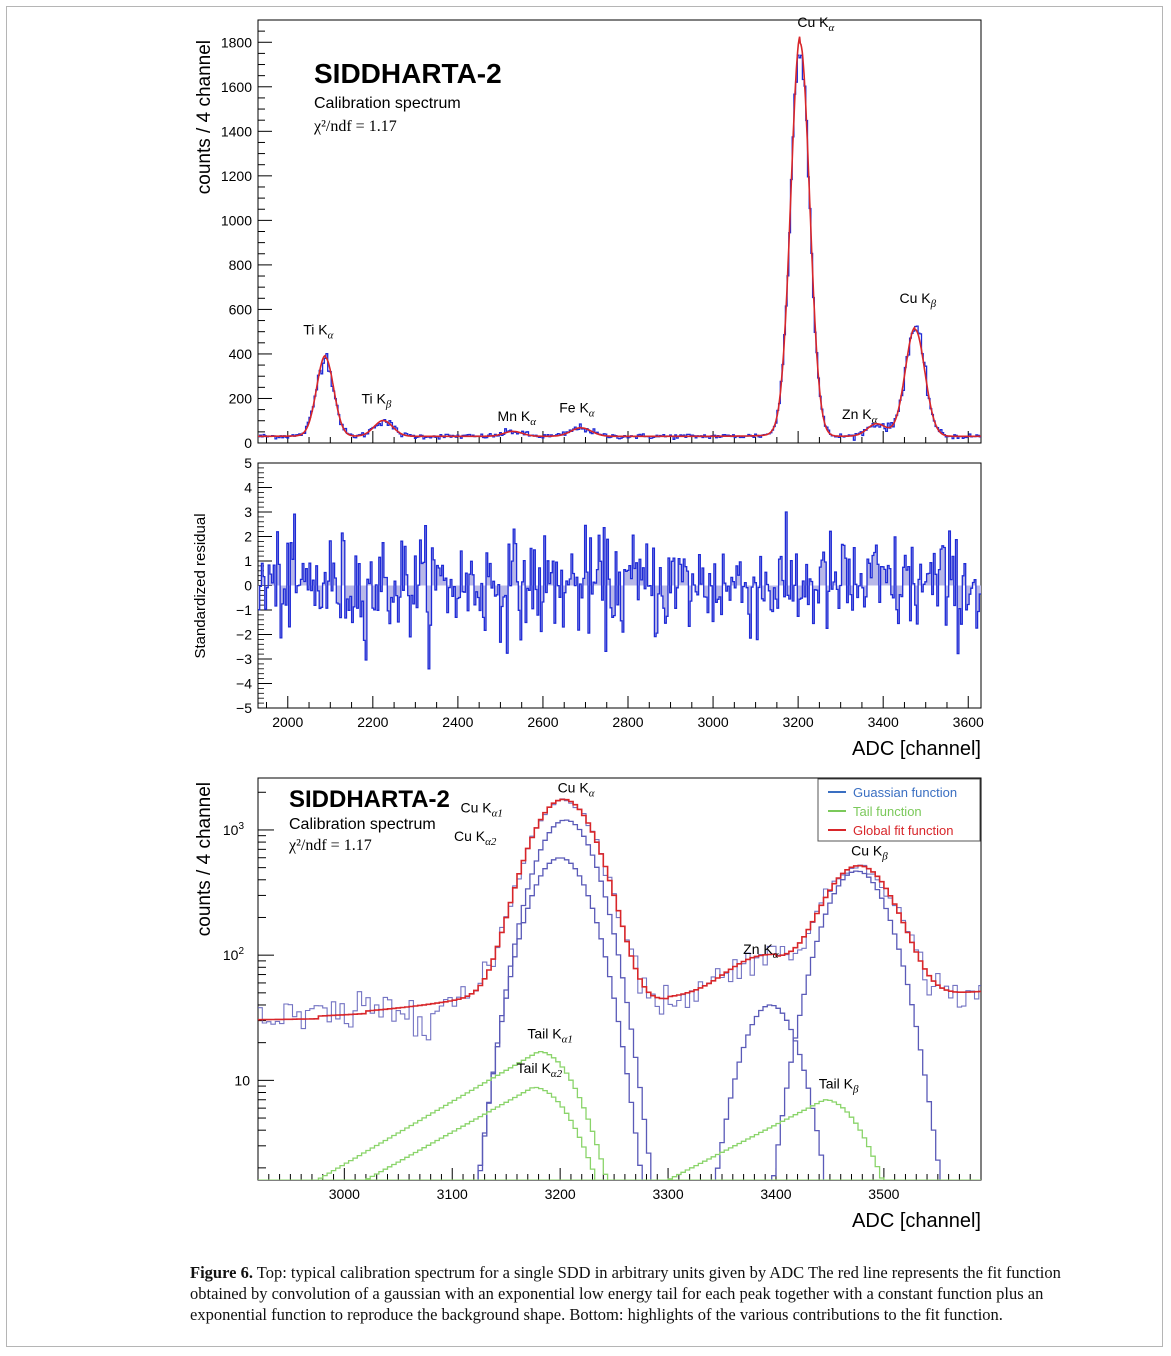  What do you see at coordinates (576, 790) in the screenshot?
I see `log-peak-label: Cu Kα` at bounding box center [576, 790].